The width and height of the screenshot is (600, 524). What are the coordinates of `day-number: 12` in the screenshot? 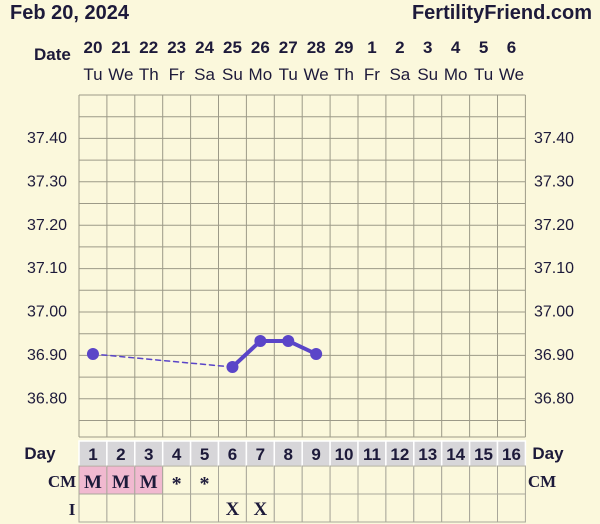 It's located at (399, 454).